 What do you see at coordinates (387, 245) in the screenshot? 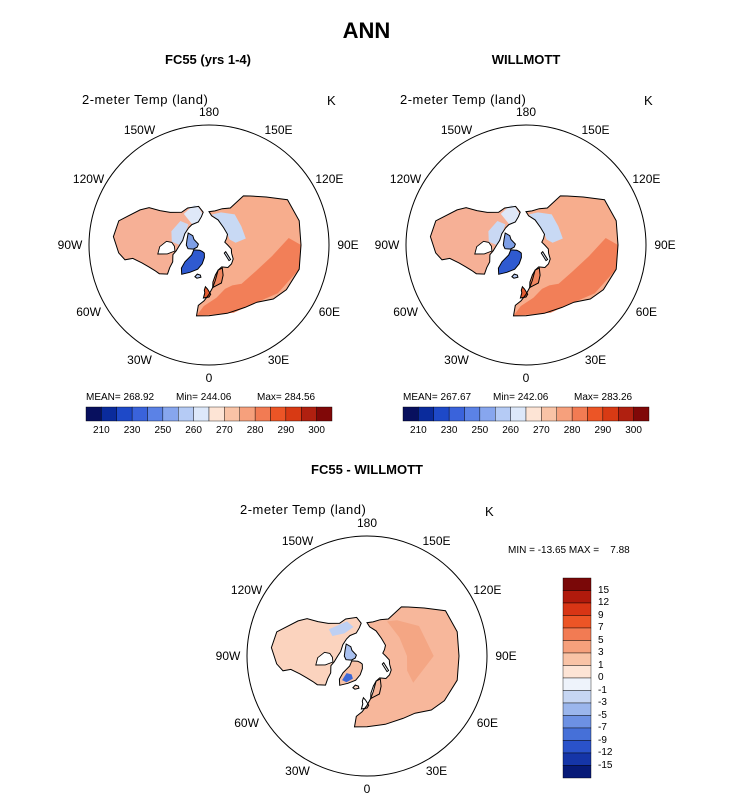
I see `longitude-label: 90W` at bounding box center [387, 245].